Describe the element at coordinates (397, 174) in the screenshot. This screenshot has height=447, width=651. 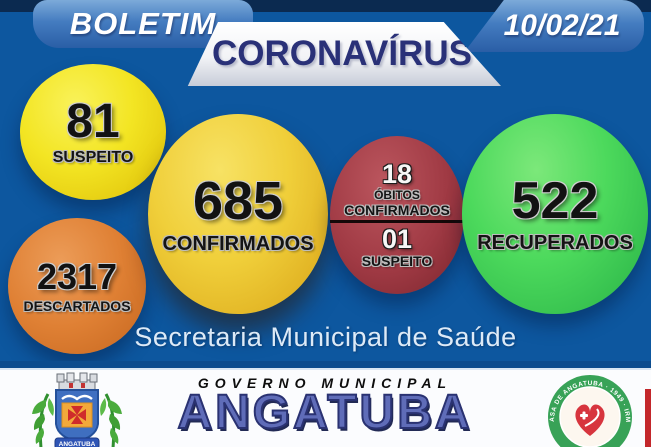
I see `deaths-count: 18` at that location.